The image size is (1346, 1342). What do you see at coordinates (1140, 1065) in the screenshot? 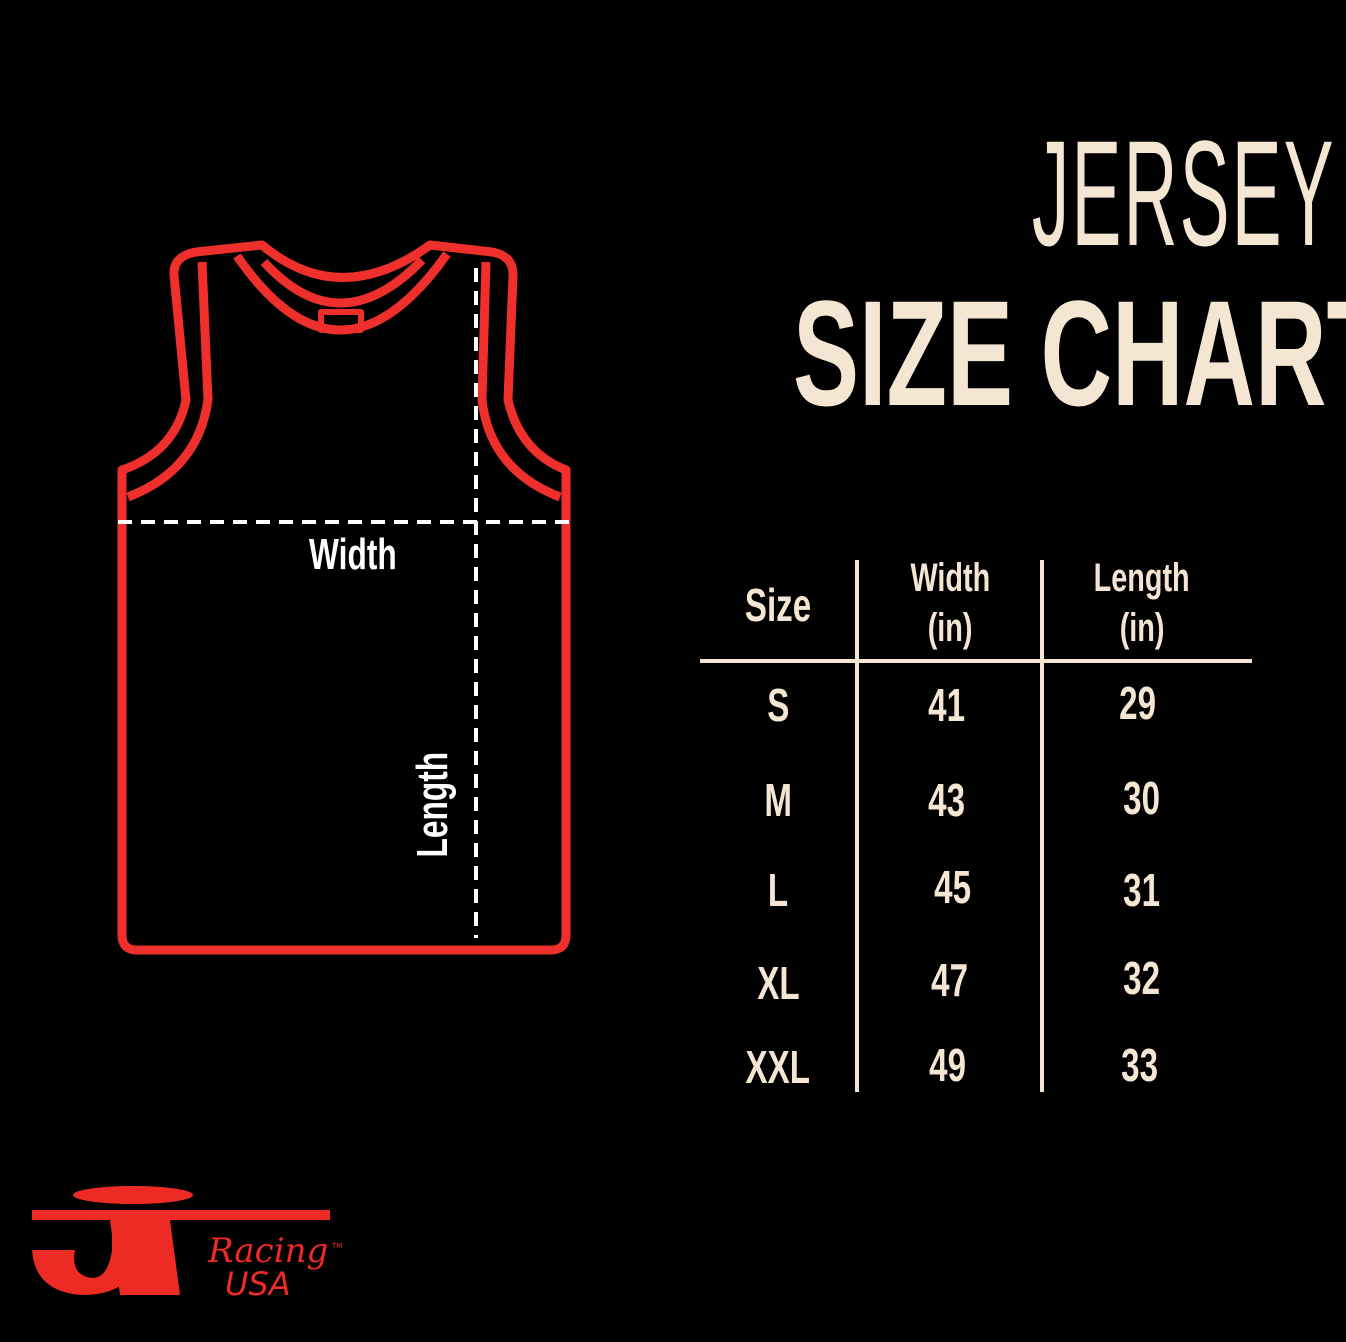
I see `cell-length: 33` at bounding box center [1140, 1065].